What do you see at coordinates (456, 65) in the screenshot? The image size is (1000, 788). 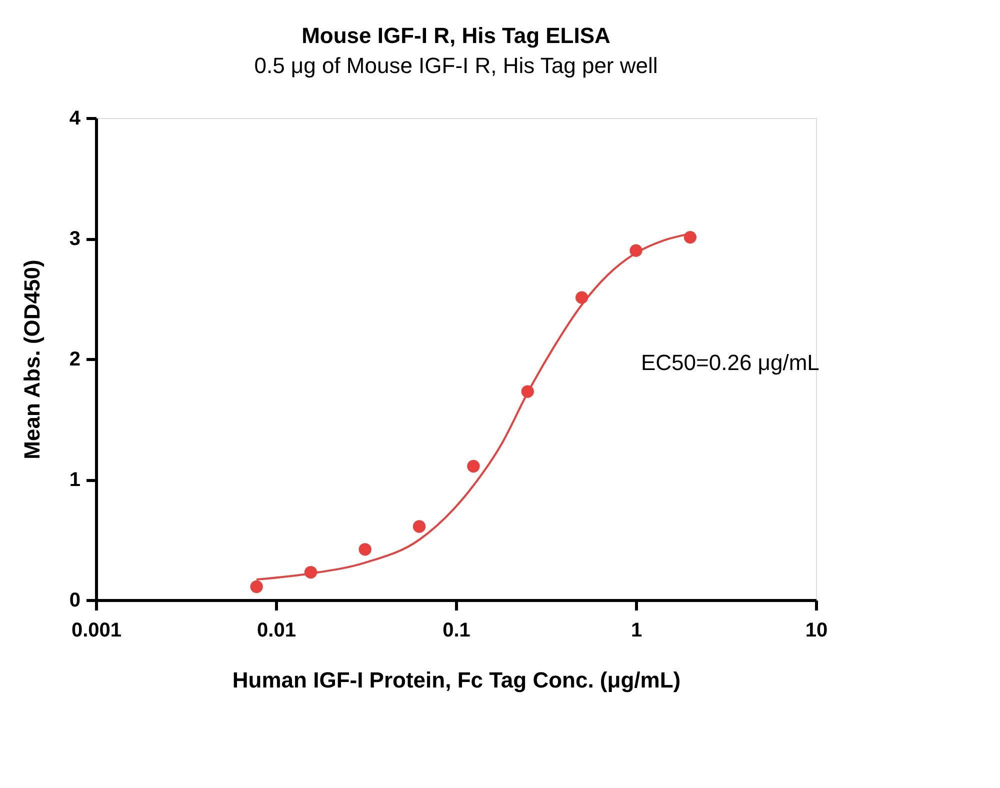 I see `chart-subtitle: 0.5 μg of Mouse IGF-I R, His Tag per well` at bounding box center [456, 65].